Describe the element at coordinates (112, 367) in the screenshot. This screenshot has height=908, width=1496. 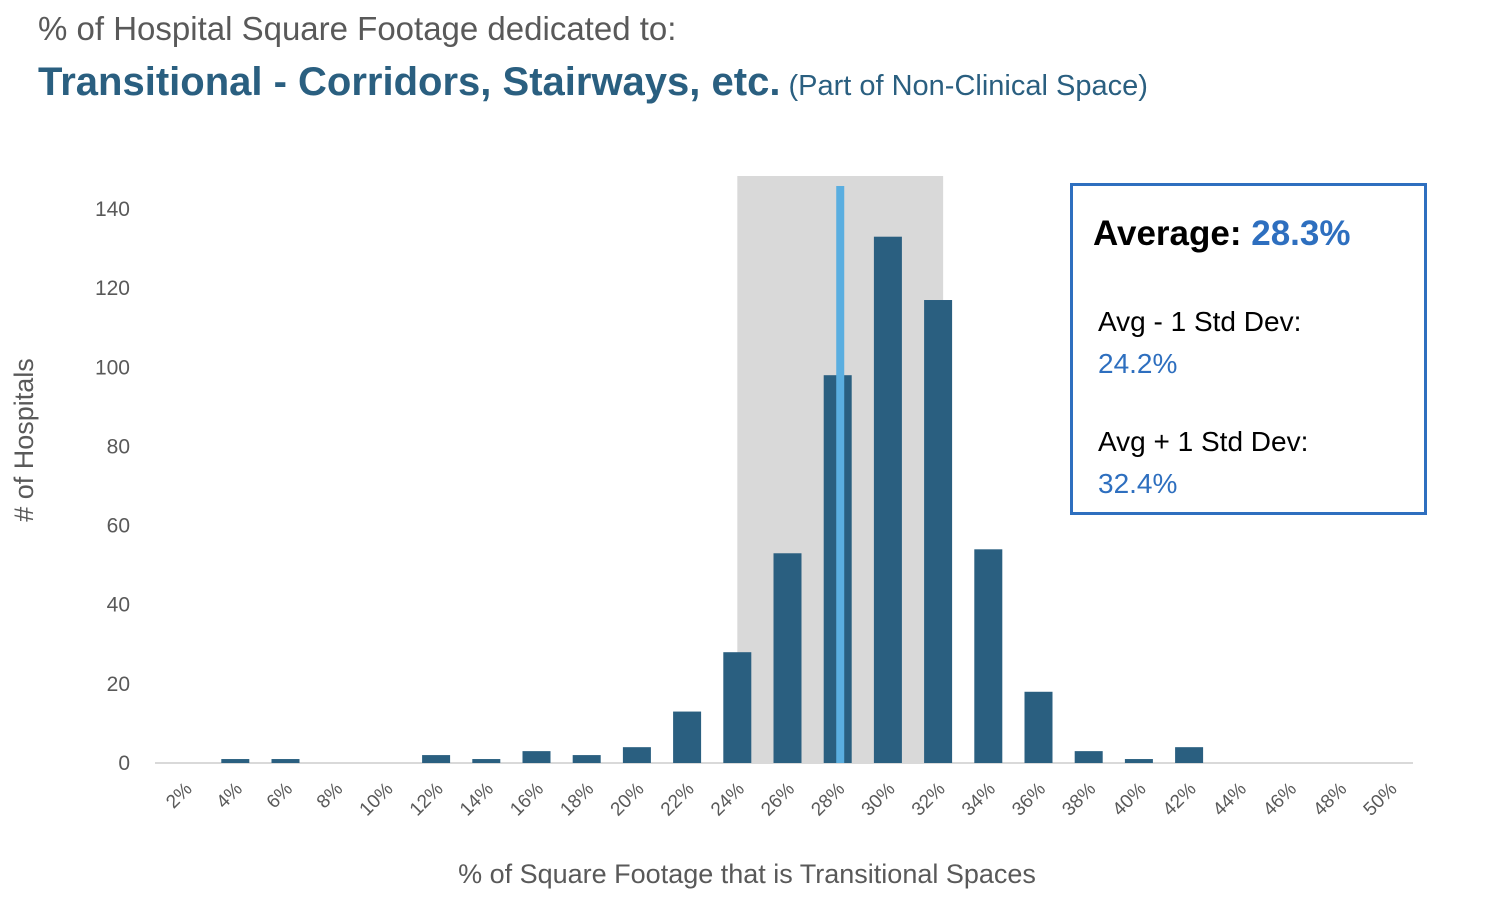
I see `y-tick-label: 100` at that location.